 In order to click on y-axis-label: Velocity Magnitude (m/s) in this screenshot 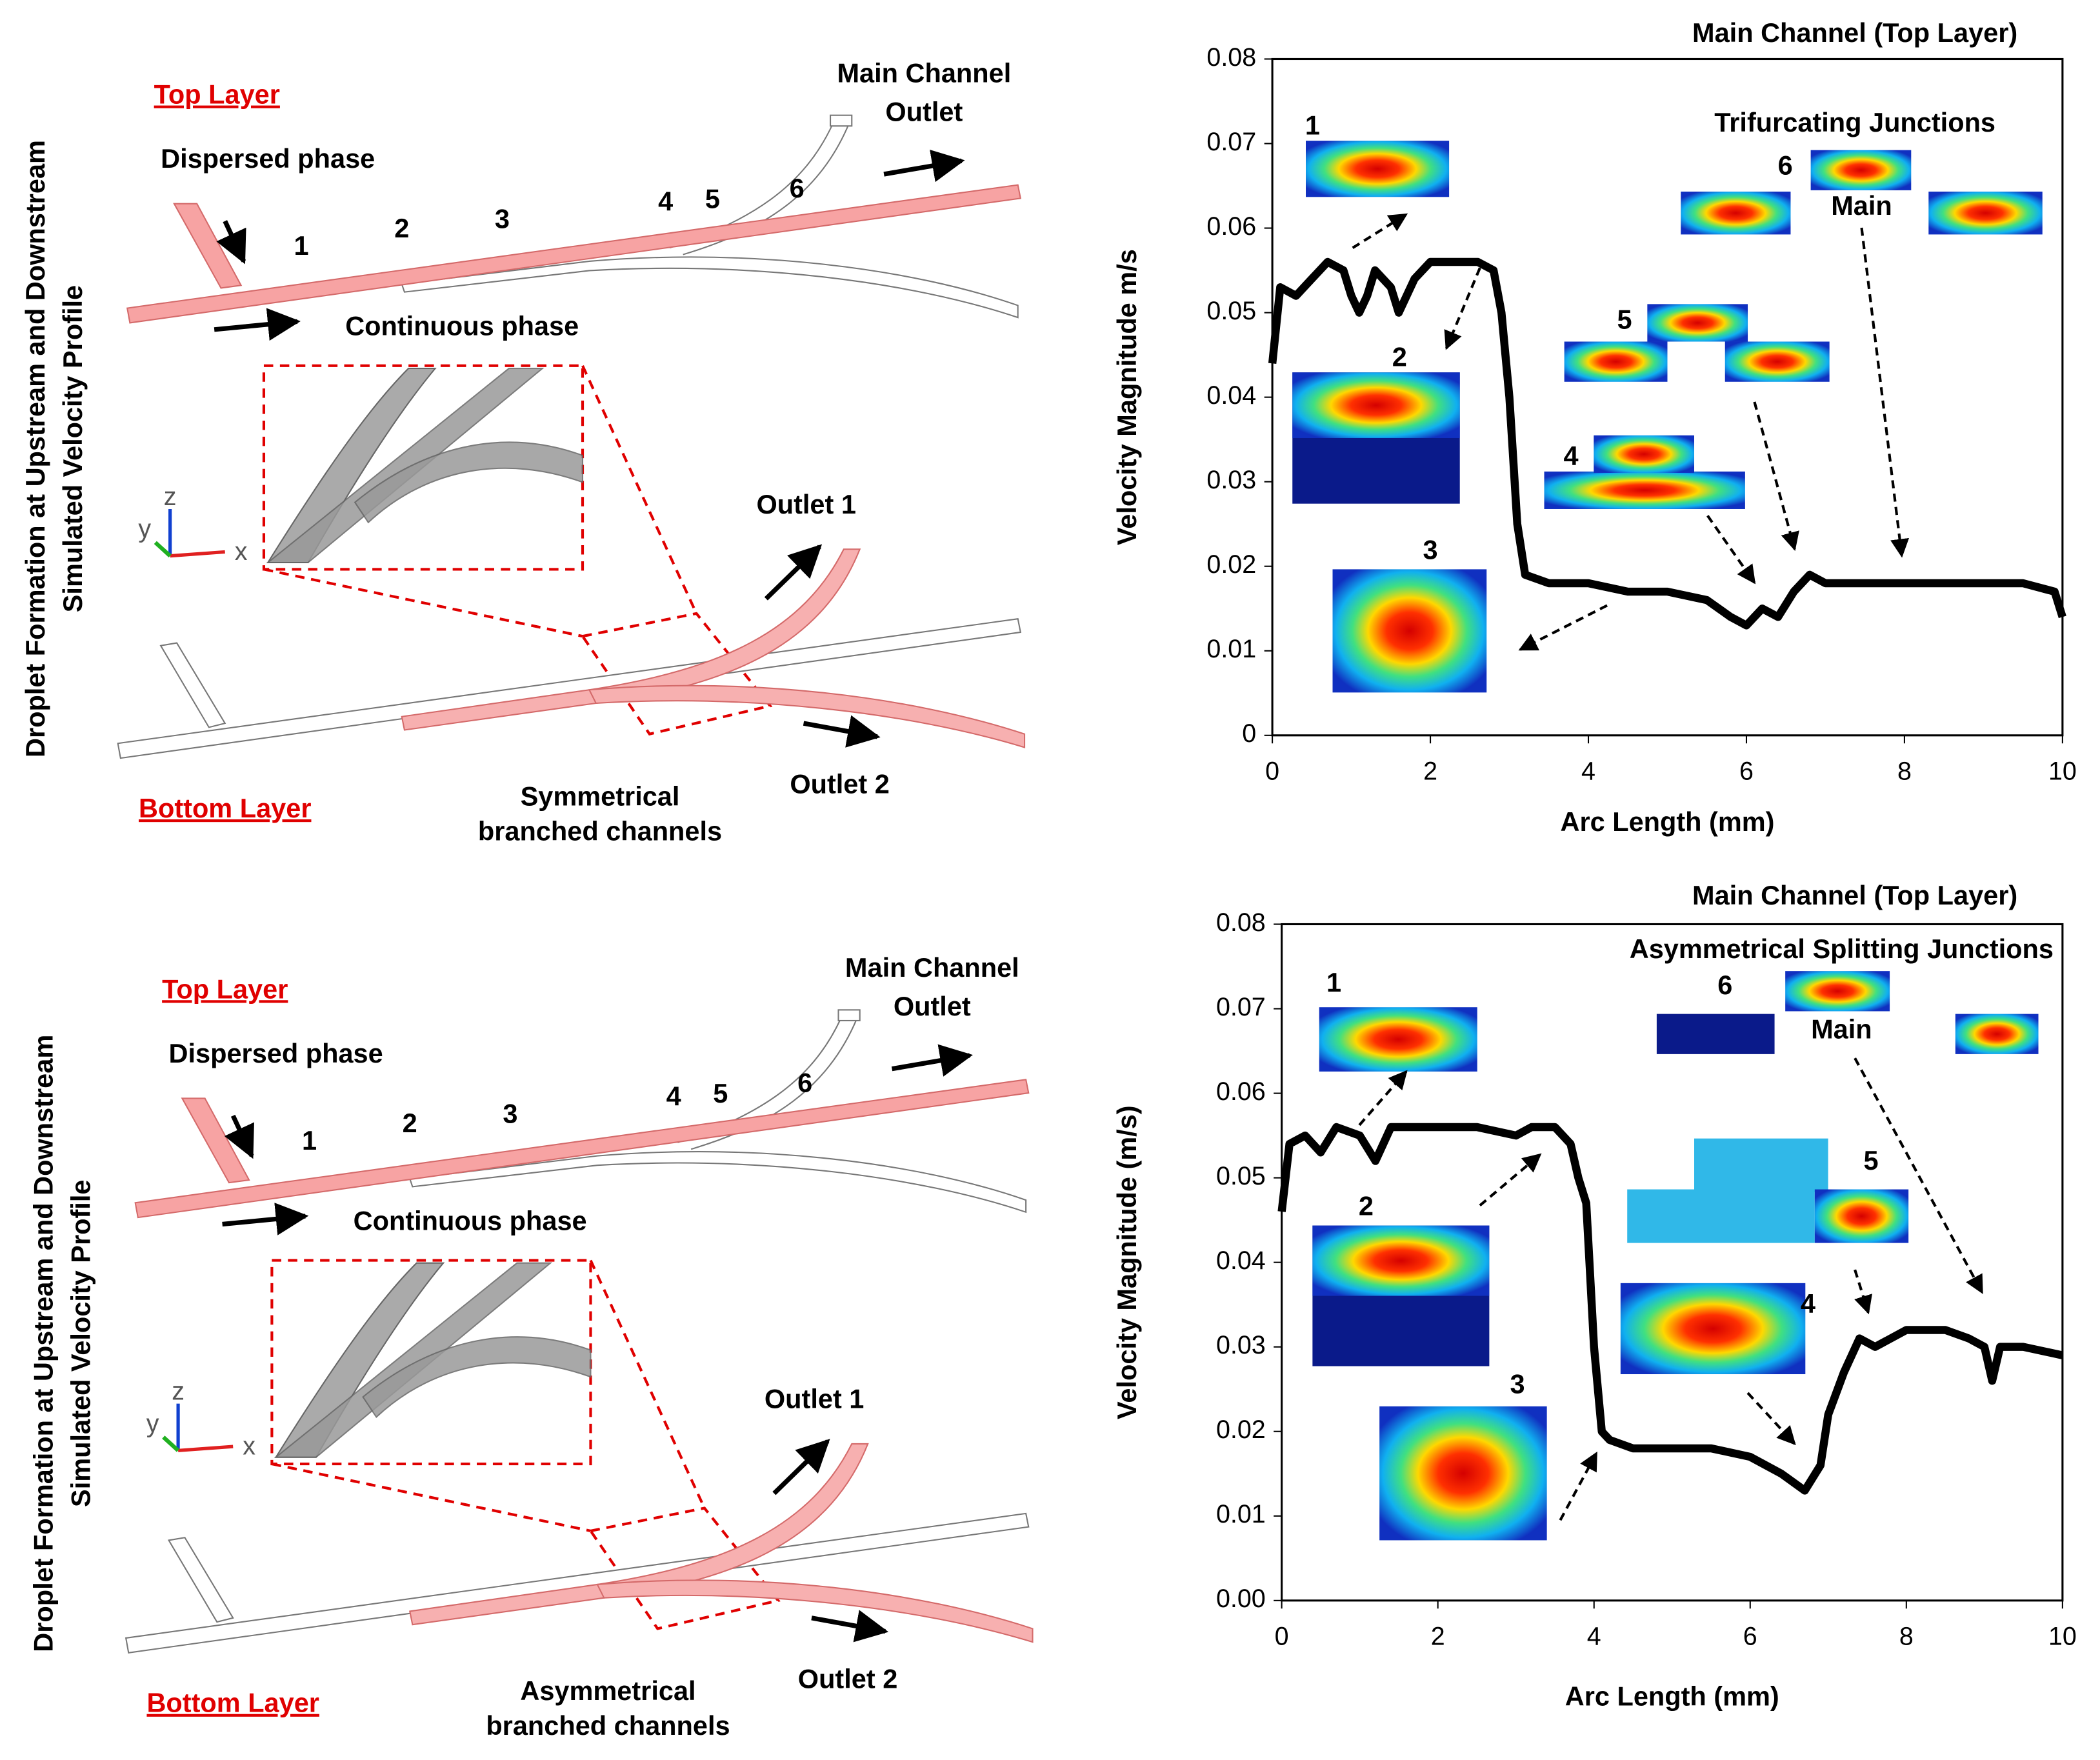, I will do `click(1127, 1262)`.